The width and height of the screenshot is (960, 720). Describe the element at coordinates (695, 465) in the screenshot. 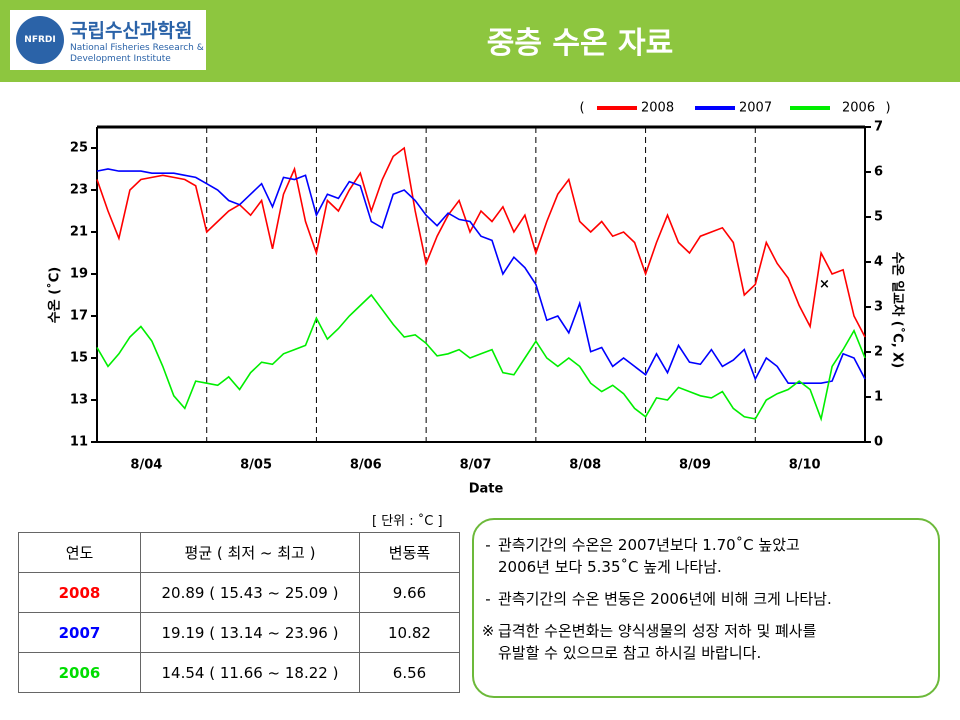

I see `x-category-label: 8/09` at that location.